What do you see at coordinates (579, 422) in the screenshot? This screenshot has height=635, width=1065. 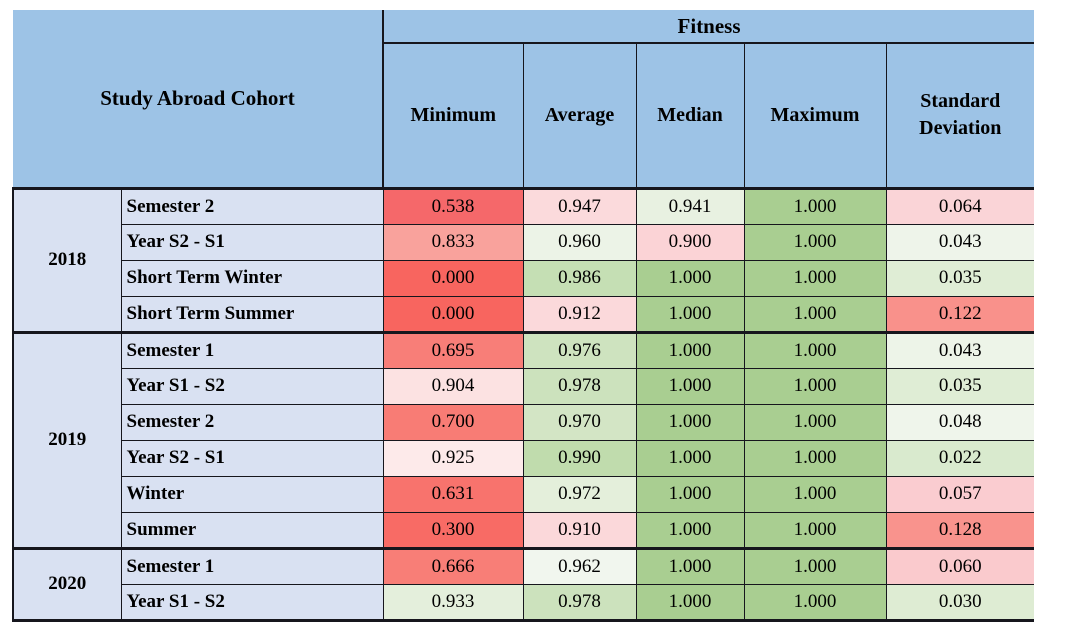 I see `value-cell-average: 0.970` at bounding box center [579, 422].